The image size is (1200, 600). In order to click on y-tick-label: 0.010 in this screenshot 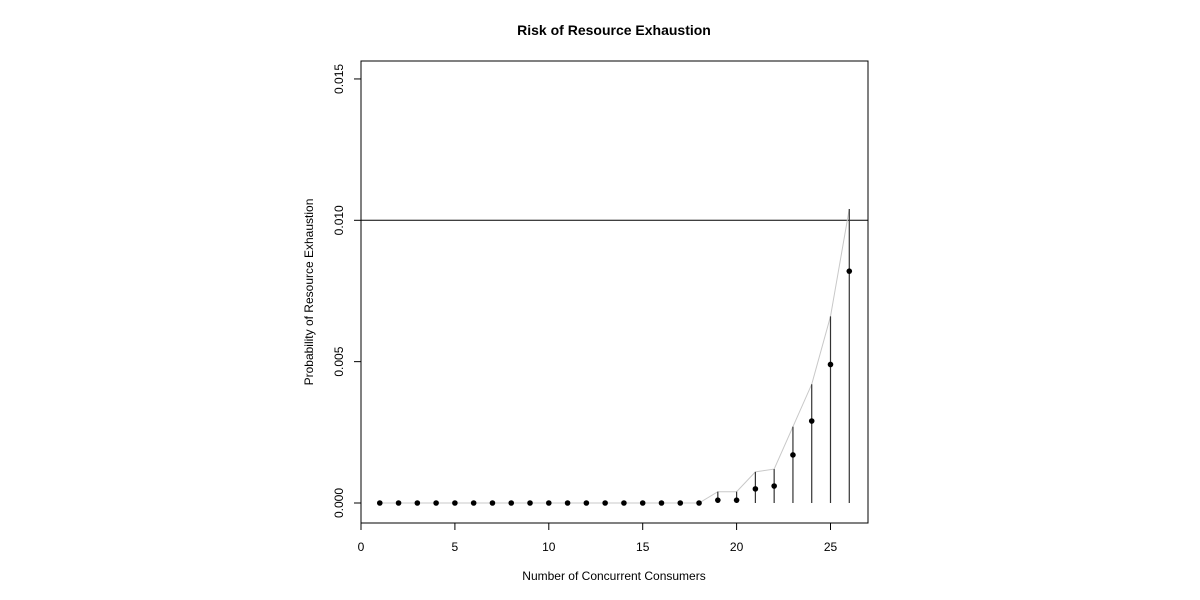, I will do `click(339, 220)`.